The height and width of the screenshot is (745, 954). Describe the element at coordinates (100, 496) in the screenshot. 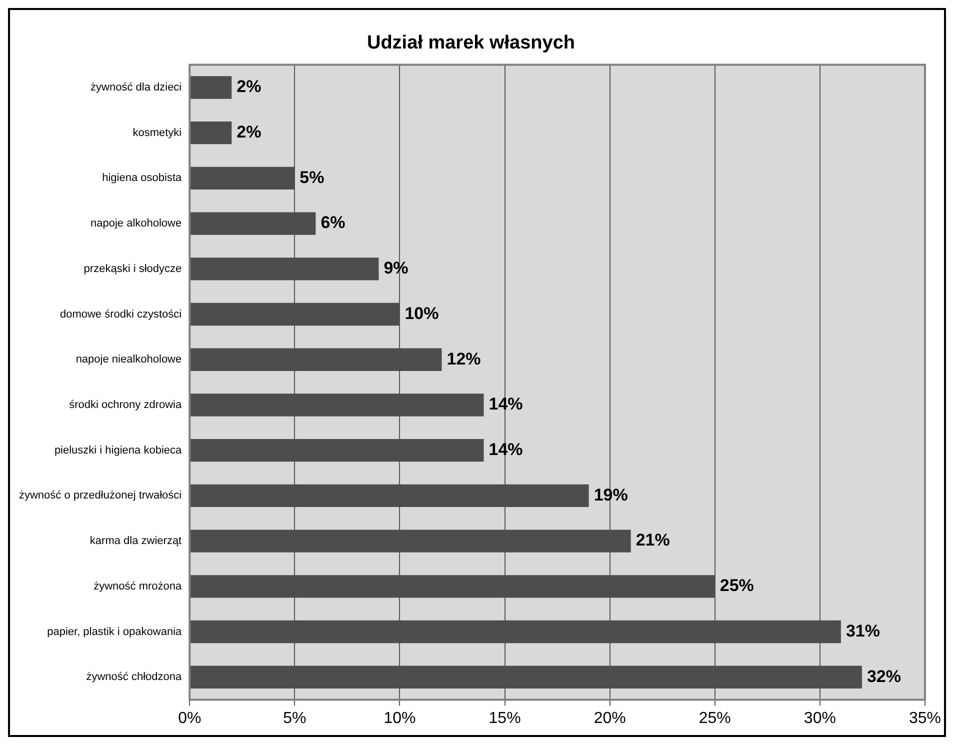

I see `y-tick-label: żywność o przedłużonej trwałości` at that location.